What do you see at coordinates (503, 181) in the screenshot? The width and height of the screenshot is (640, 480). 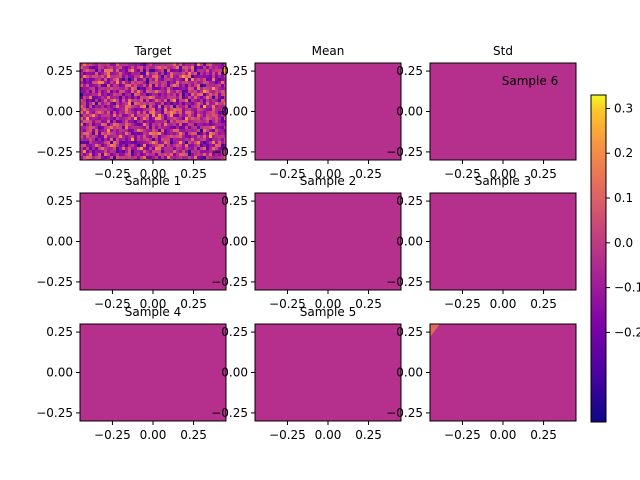 I see `panel-title: Sample 3` at bounding box center [503, 181].